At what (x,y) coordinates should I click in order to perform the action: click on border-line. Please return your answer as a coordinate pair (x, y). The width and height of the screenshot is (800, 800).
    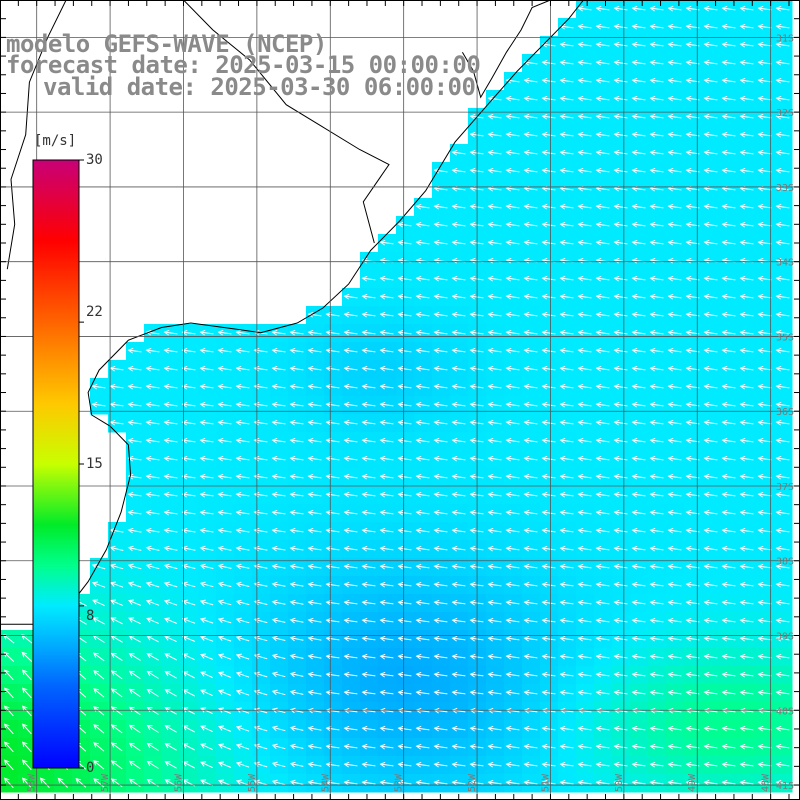
    Looking at the image, I should click on (286, 122).